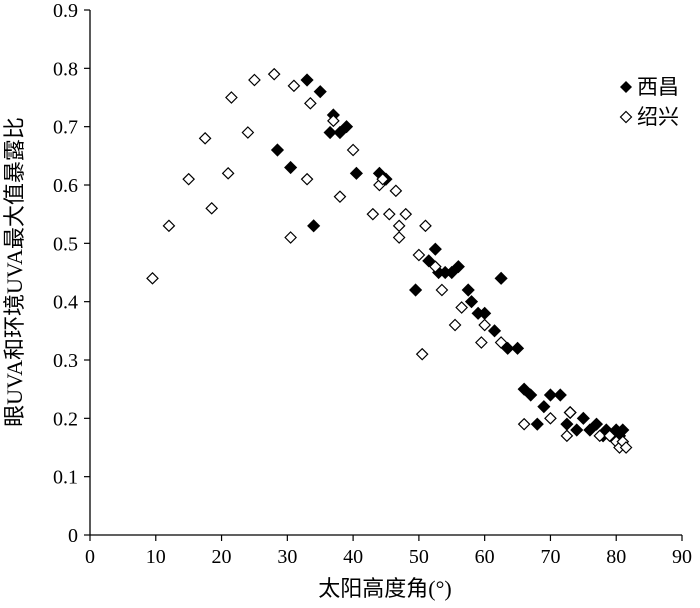  I want to click on legend-item-xichang: 西昌, so click(649, 87).